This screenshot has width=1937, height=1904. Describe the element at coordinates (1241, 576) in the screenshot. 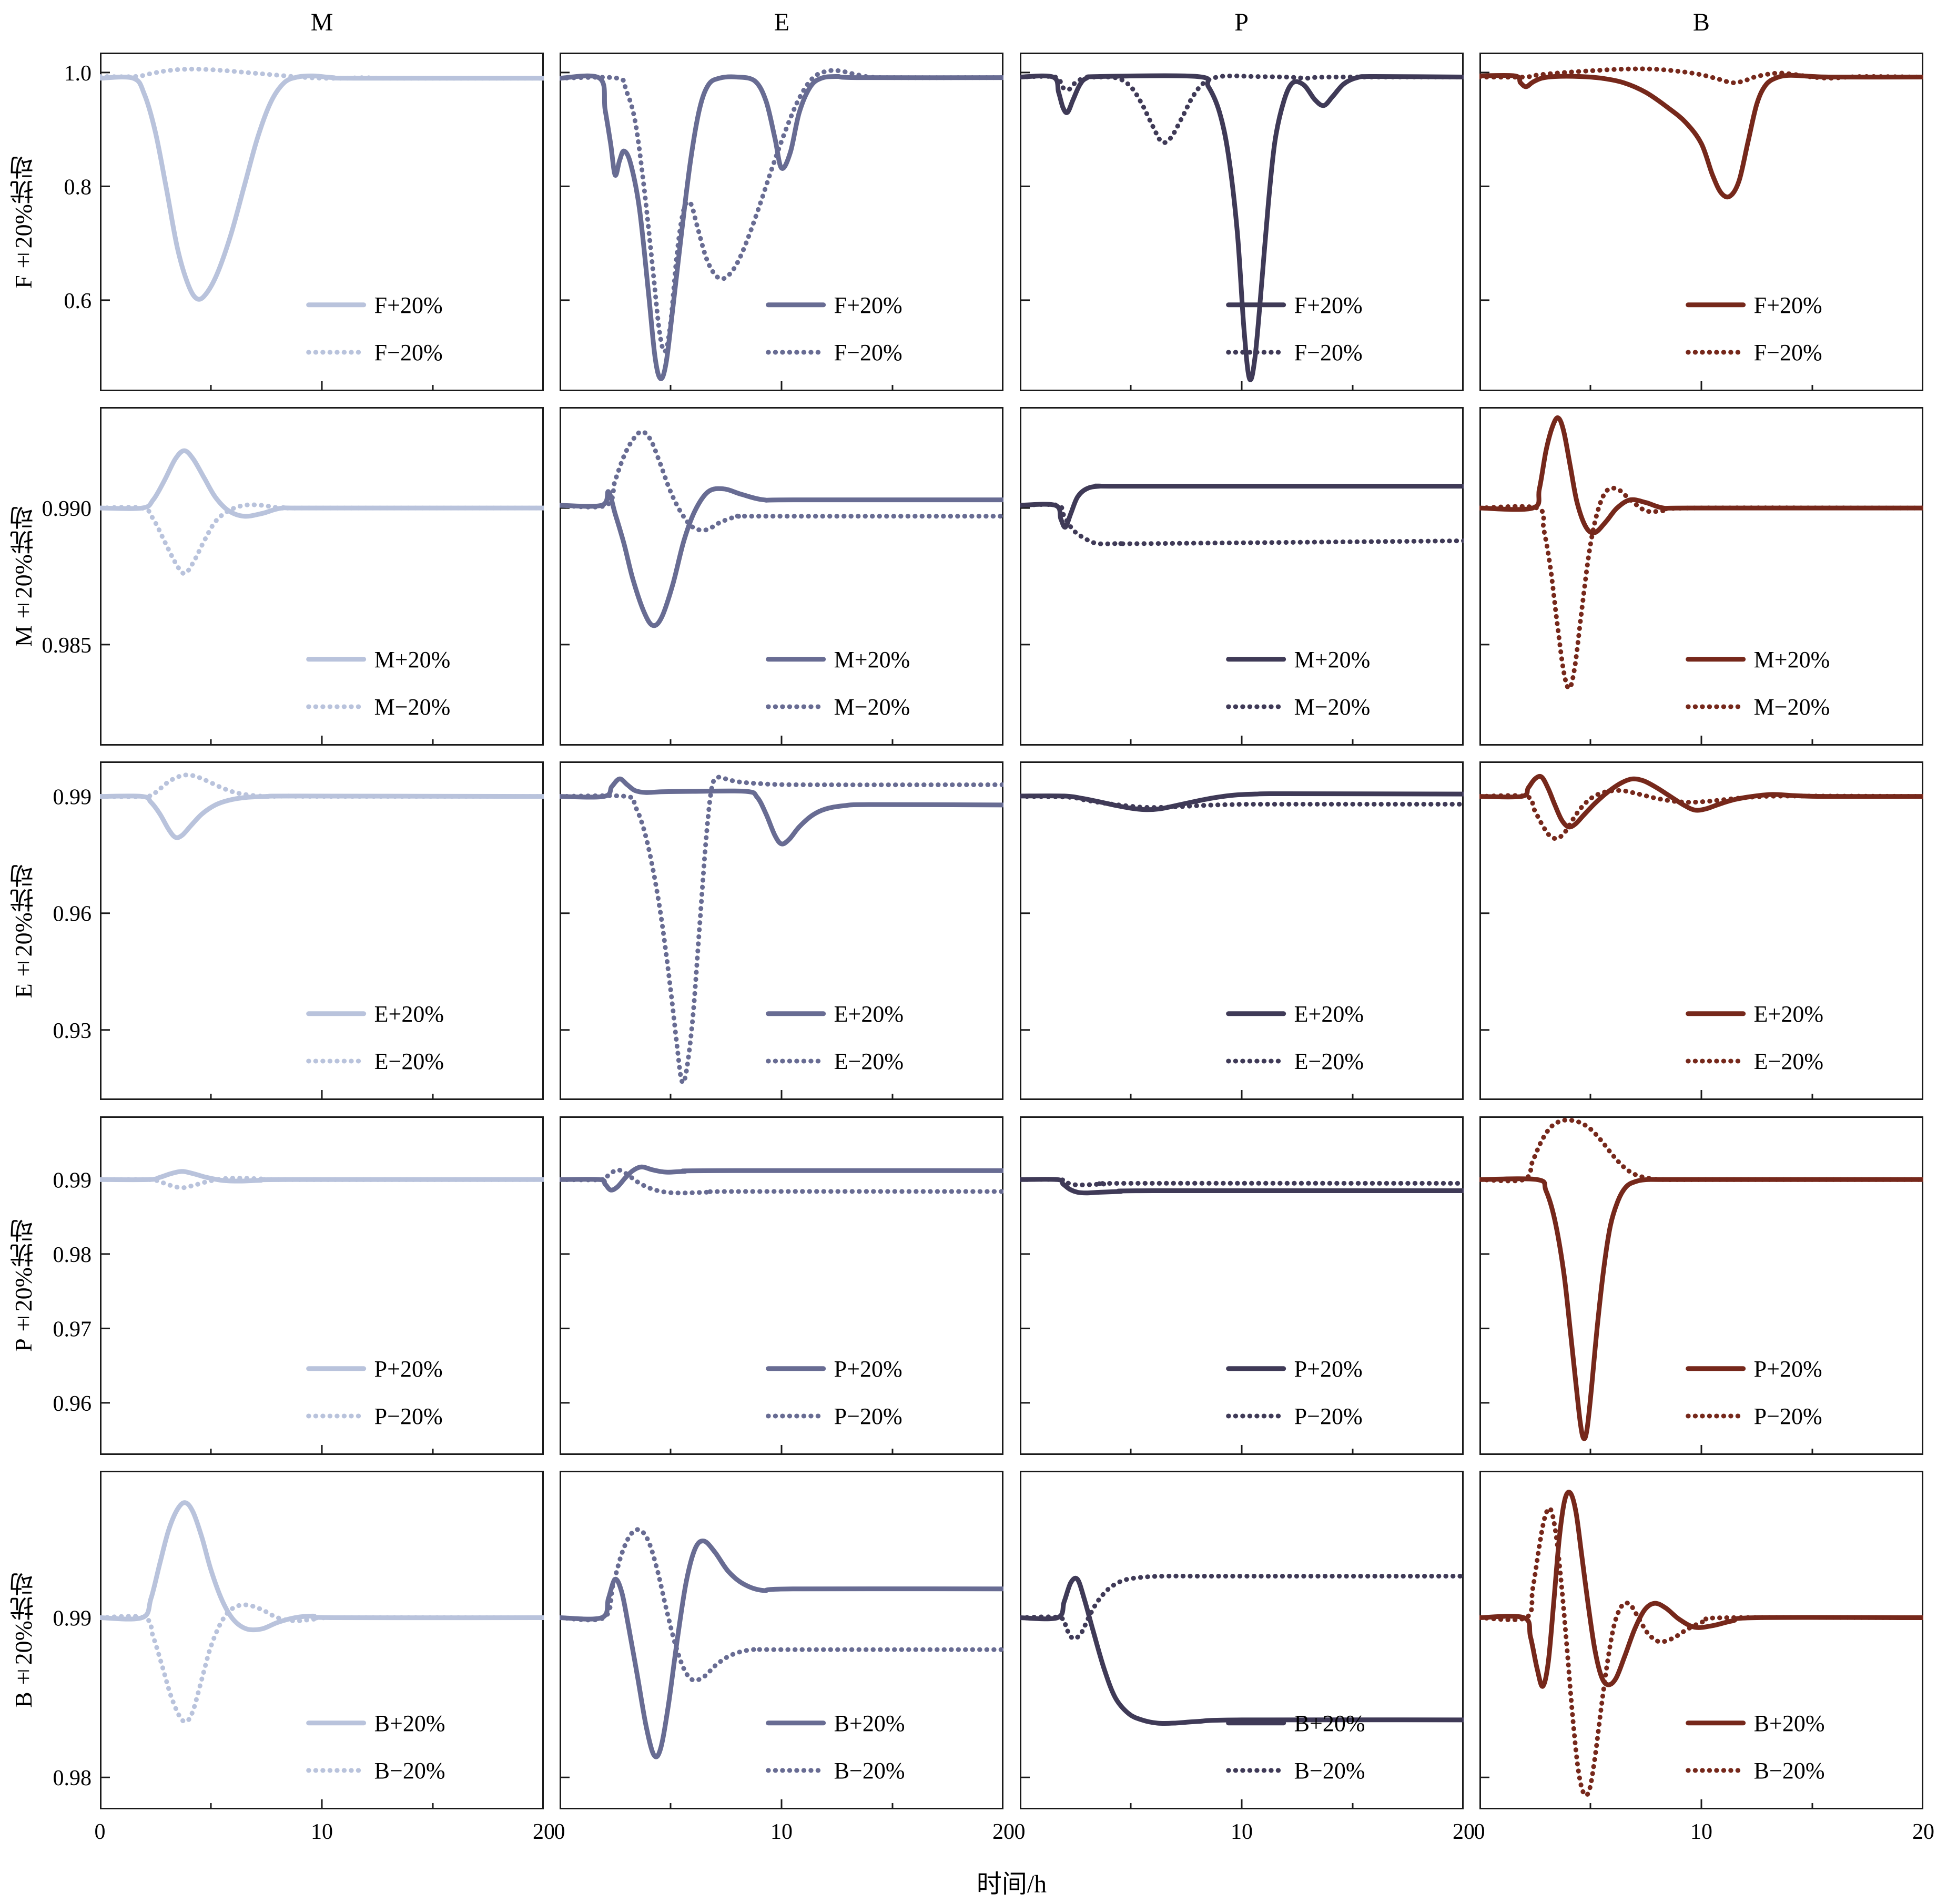

I see `subplot-M-P: M+20% M−20%` at that location.